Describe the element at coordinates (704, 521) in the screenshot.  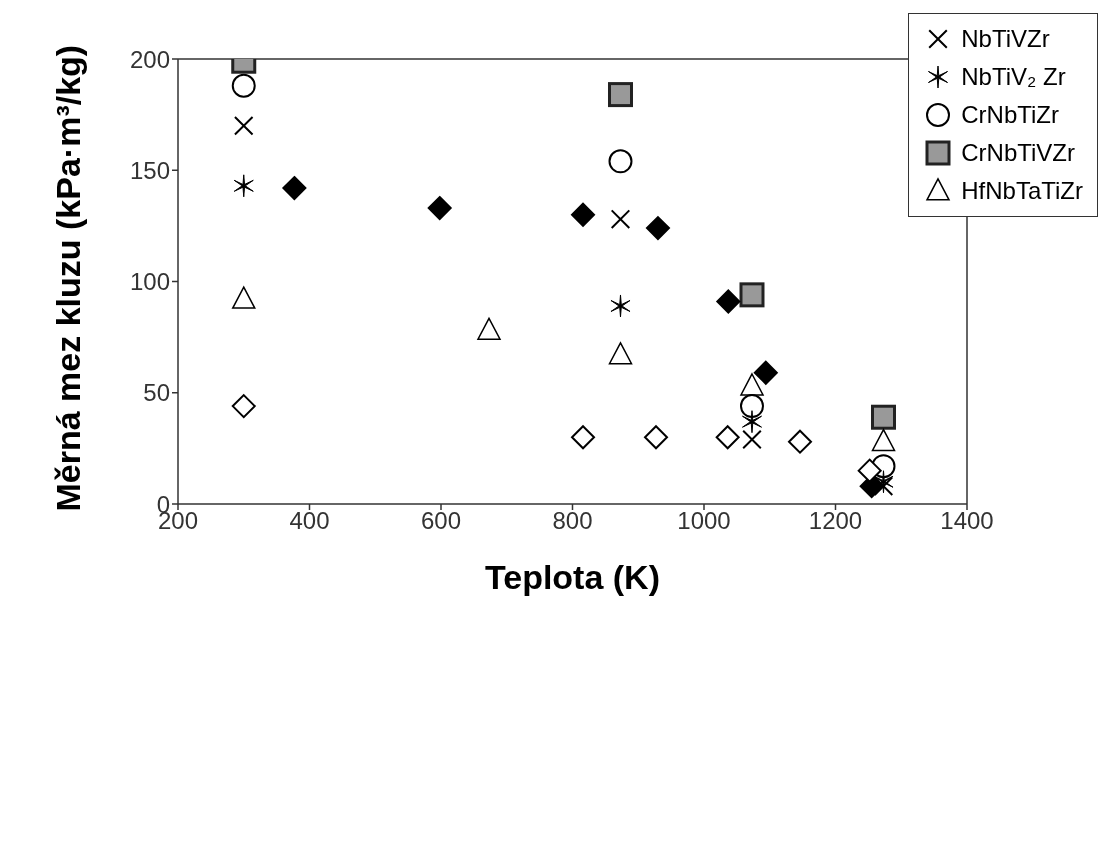
I see `x-tick-label: 1000` at that location.